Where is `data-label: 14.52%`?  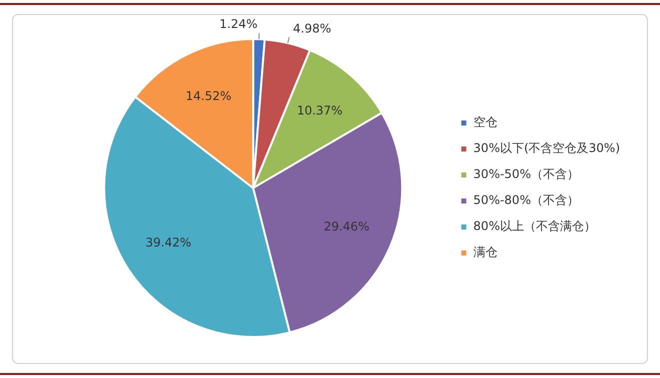
data-label: 14.52% is located at coordinates (209, 96).